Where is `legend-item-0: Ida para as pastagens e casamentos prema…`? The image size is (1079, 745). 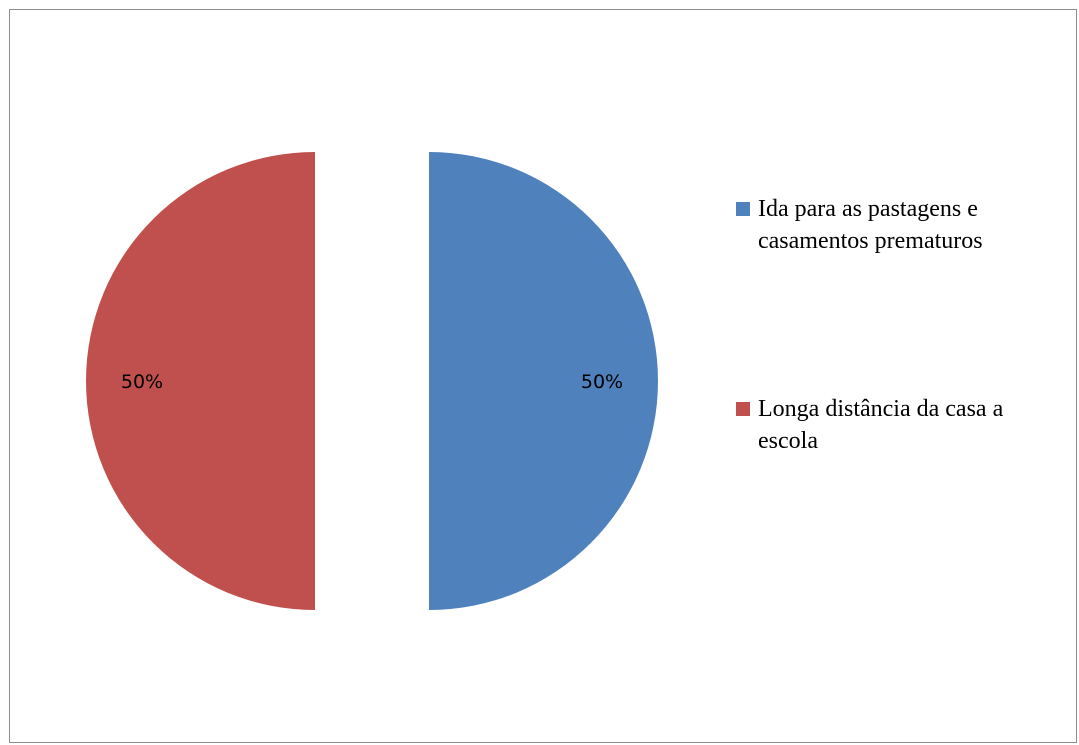 legend-item-0: Ida para as pastagens e casamentos prema… is located at coordinates (901, 225).